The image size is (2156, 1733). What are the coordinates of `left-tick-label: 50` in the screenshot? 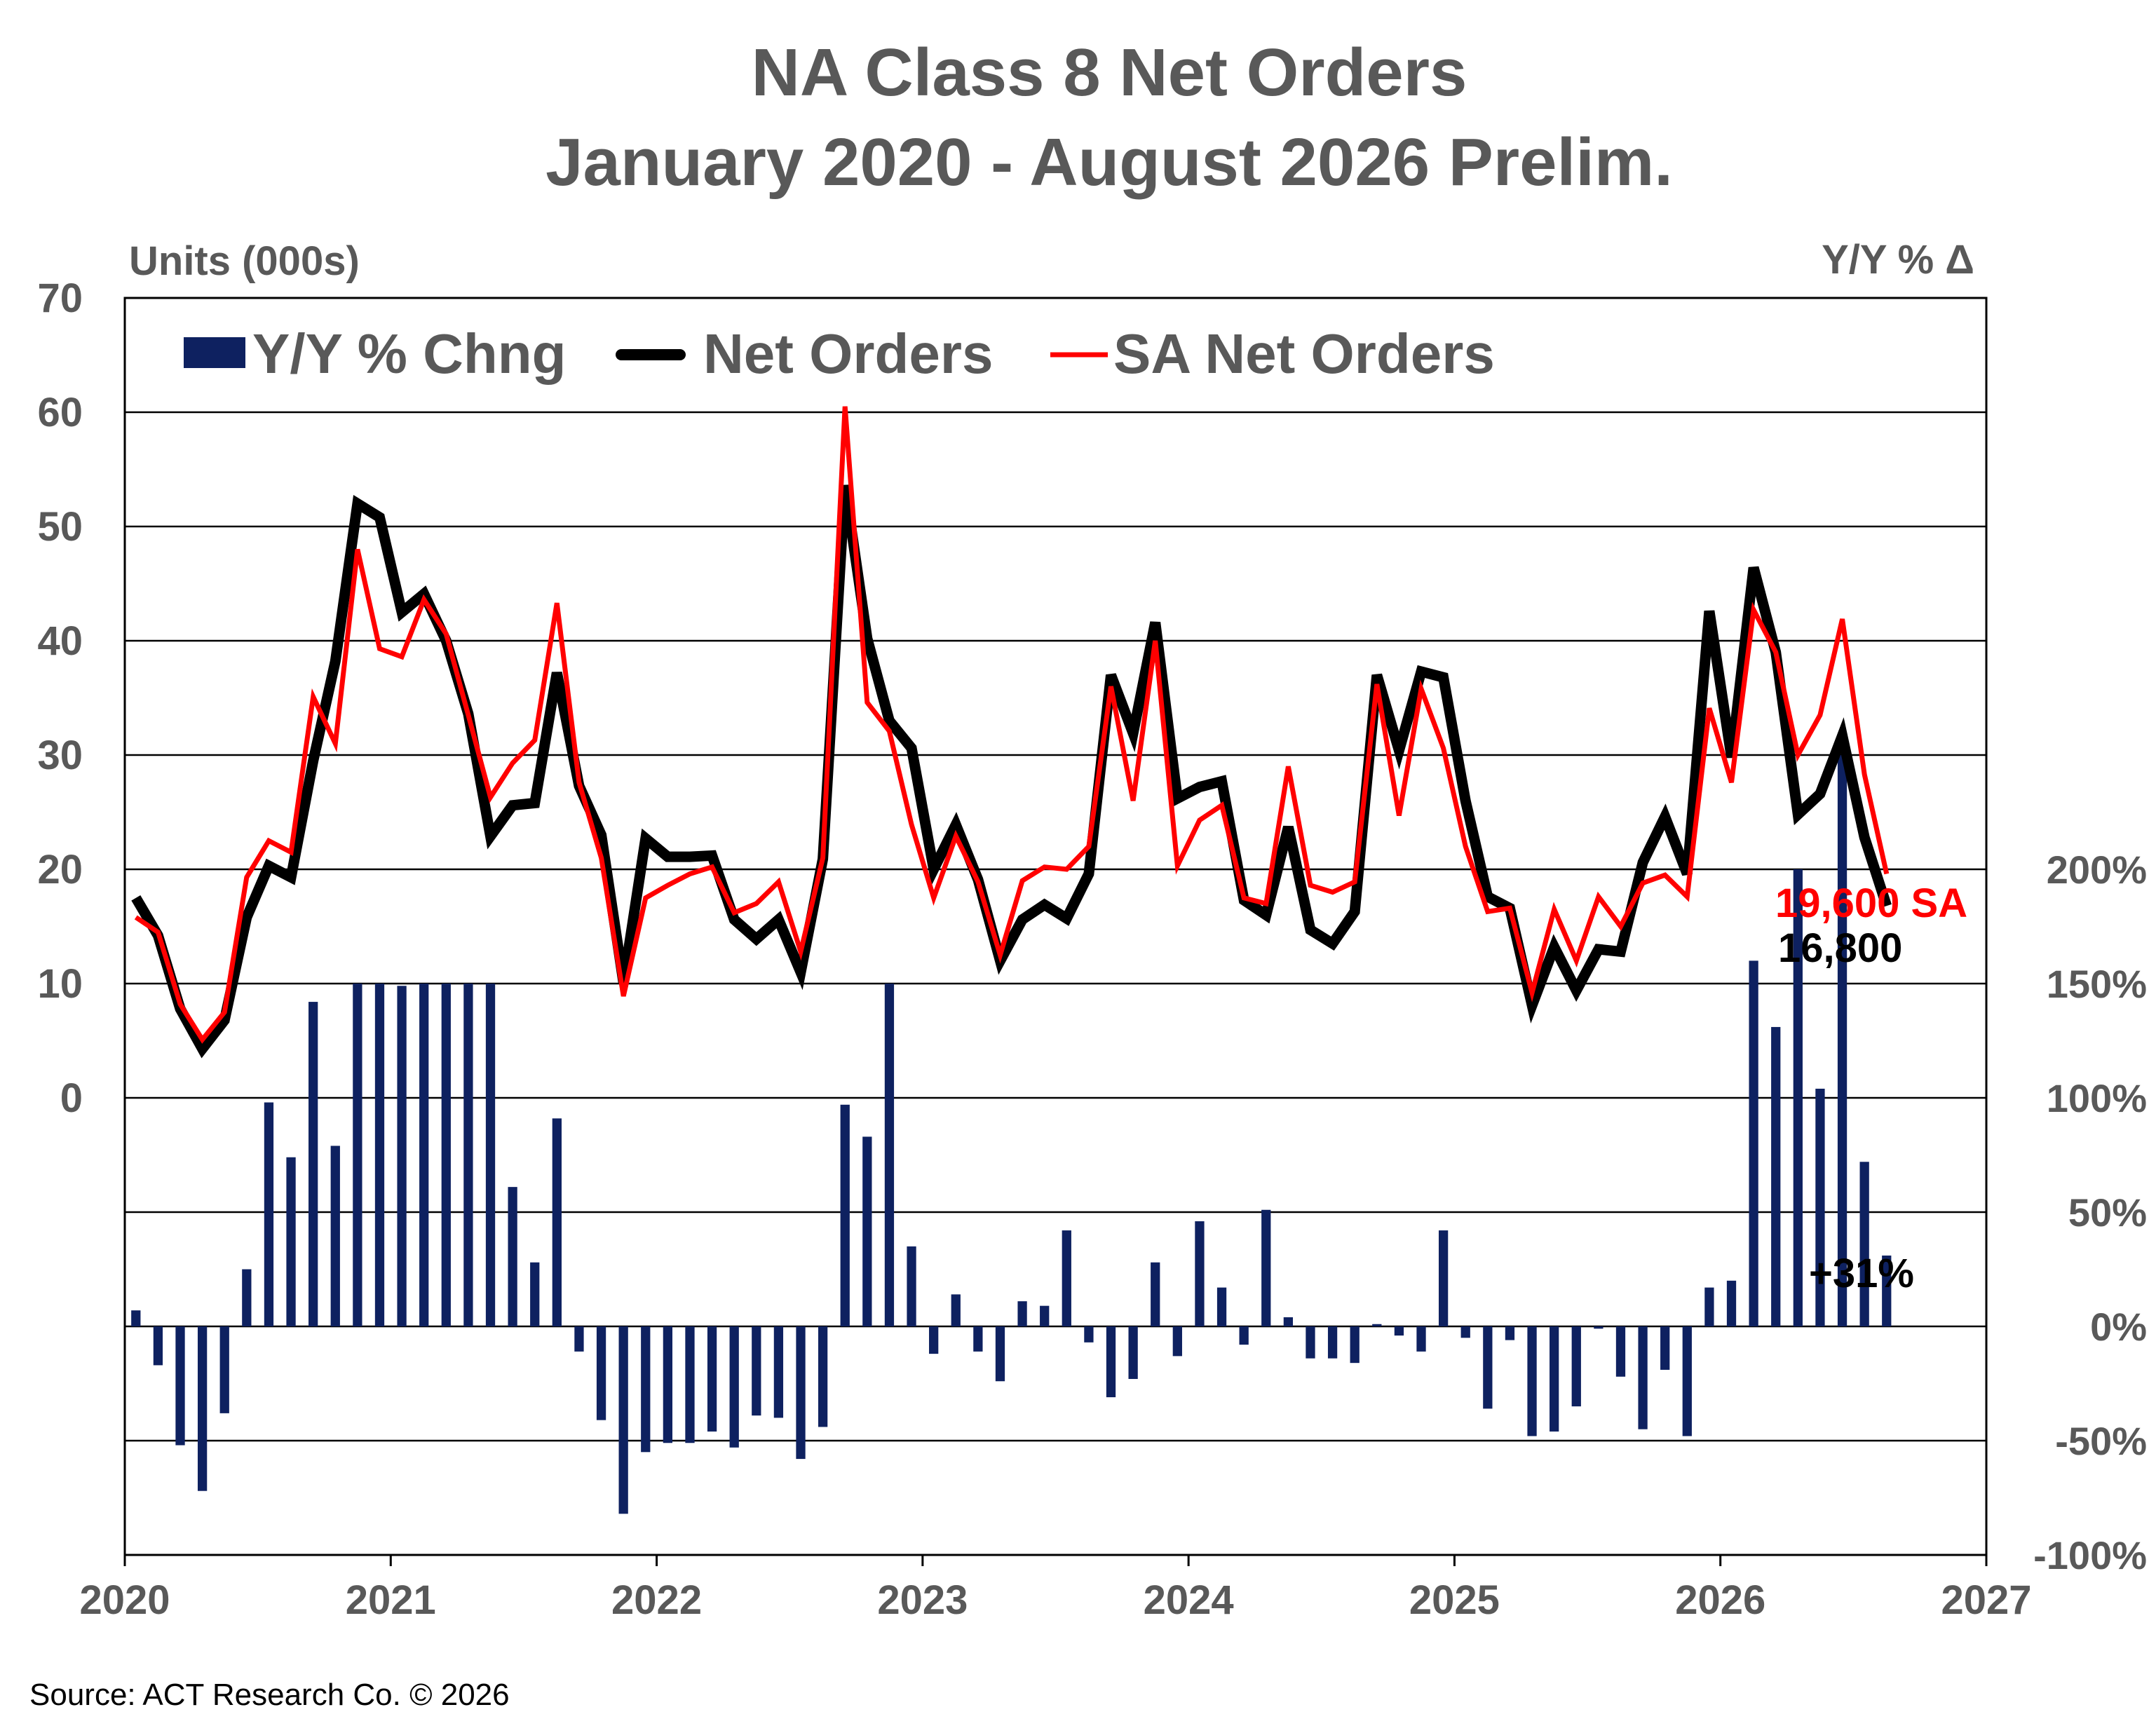 It's located at (60, 527).